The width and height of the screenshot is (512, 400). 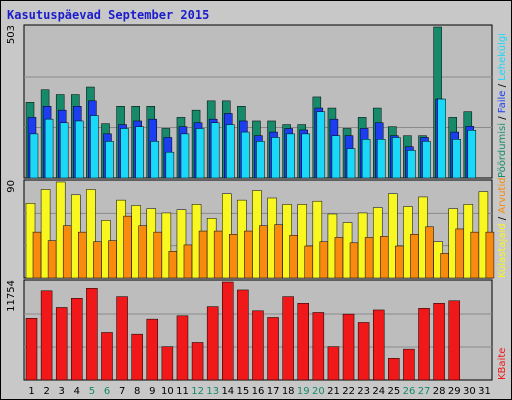 What do you see at coordinates (409, 391) in the screenshot?
I see `x-tick-label: 26` at bounding box center [409, 391].